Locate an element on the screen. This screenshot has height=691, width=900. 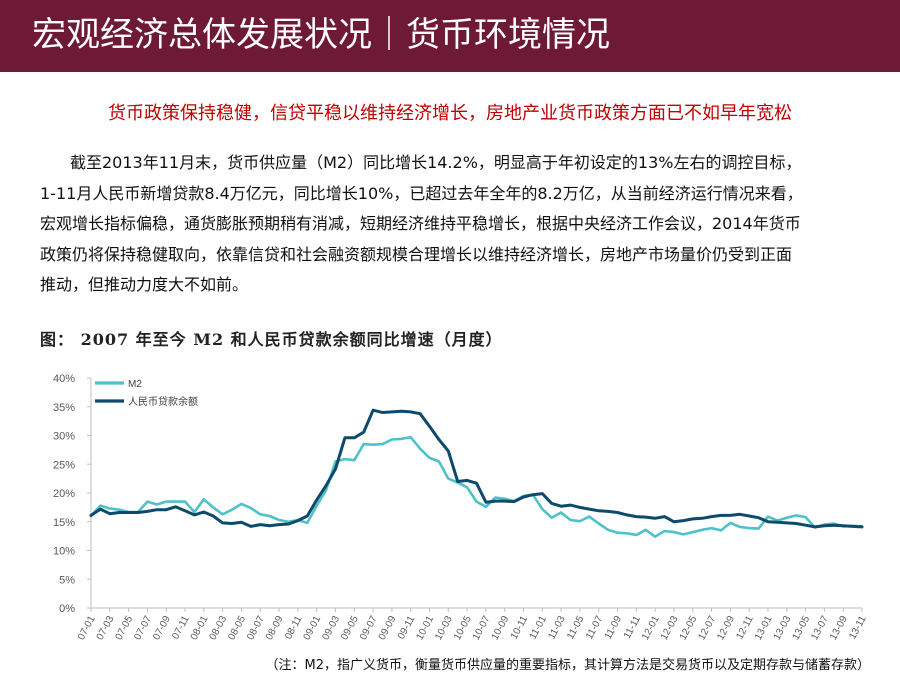
y-tick-label: 0% is located at coordinates (67, 609).